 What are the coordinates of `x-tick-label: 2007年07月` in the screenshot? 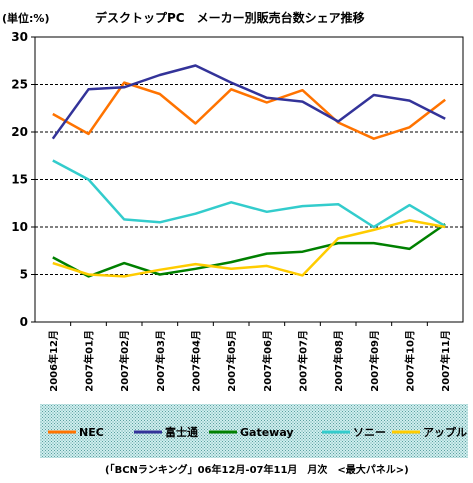 It's located at (303, 361).